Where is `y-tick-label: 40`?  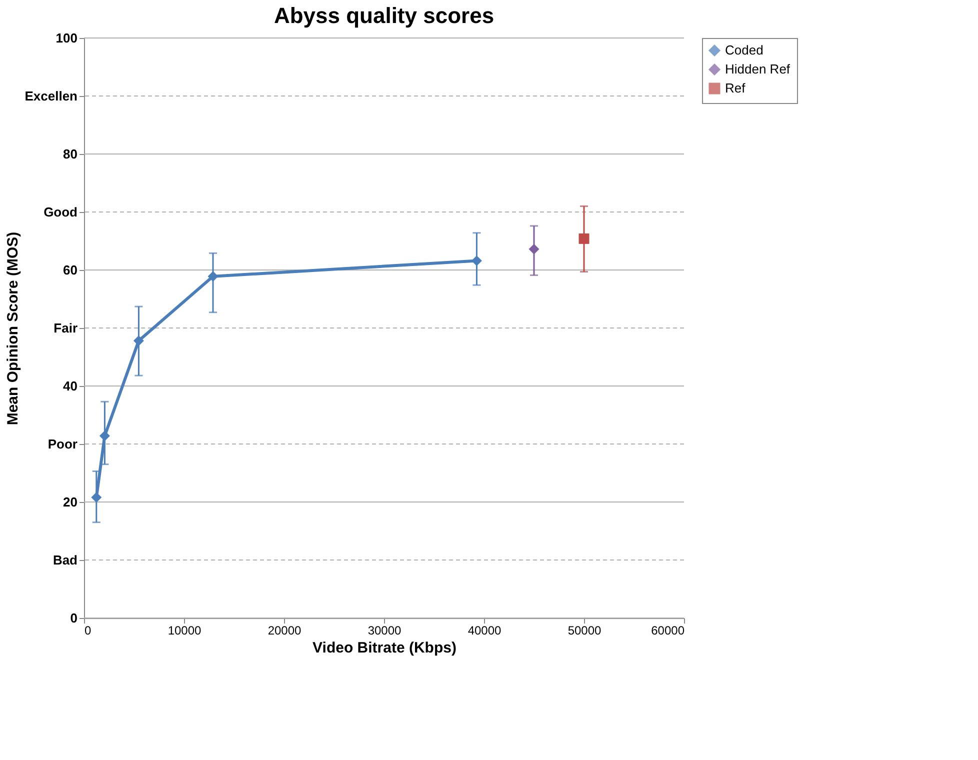 y-tick-label: 40 is located at coordinates (70, 386).